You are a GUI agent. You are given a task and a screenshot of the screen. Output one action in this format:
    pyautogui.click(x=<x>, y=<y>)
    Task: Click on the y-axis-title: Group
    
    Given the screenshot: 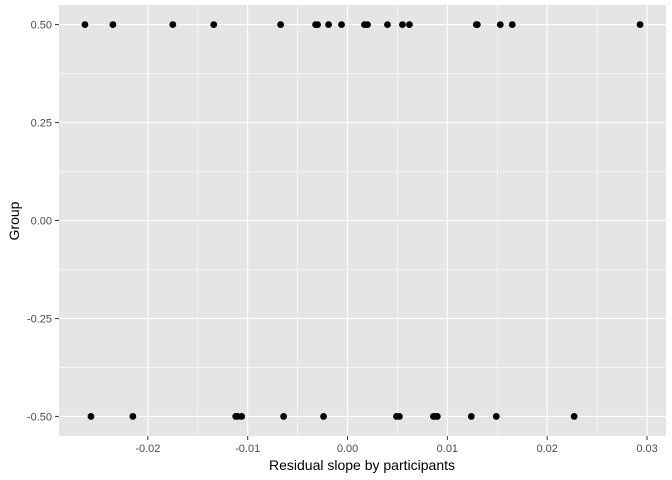 What is the action you would take?
    pyautogui.click(x=14, y=220)
    